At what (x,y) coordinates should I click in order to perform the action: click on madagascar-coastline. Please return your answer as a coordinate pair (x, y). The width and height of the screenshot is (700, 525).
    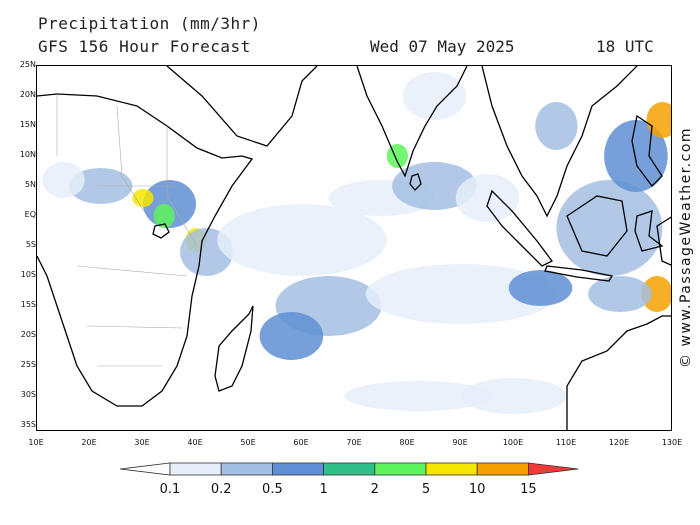
    Looking at the image, I should click on (234, 348).